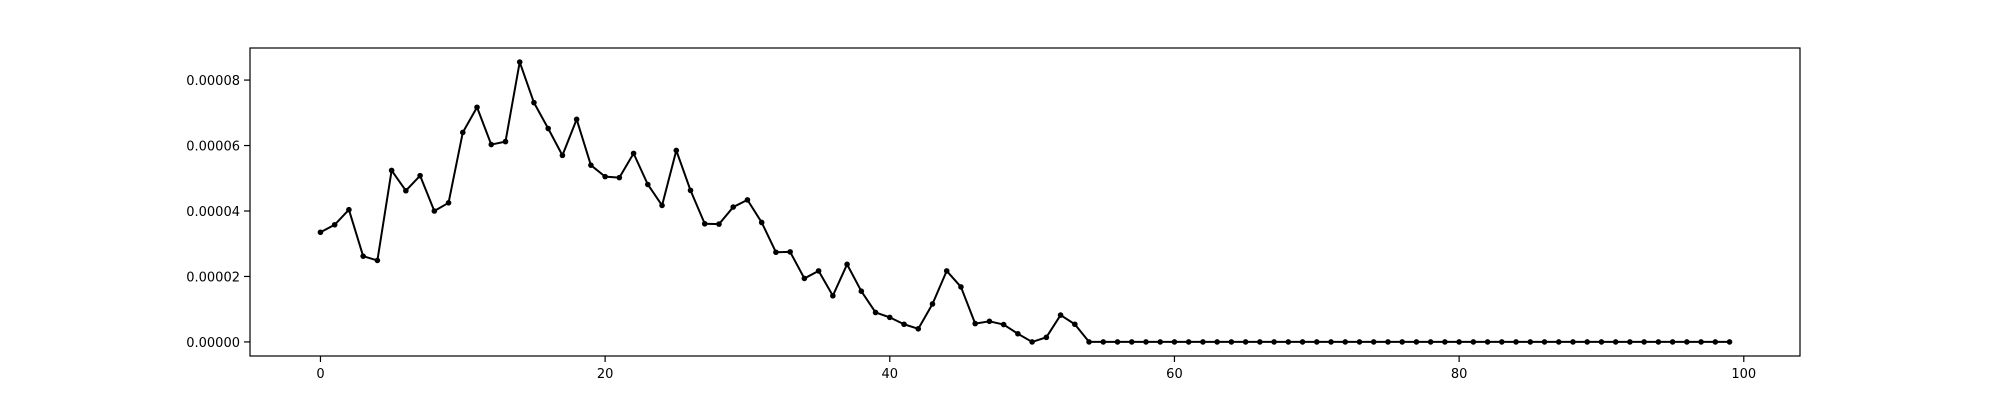 This screenshot has width=2000, height=404. Describe the element at coordinates (213, 343) in the screenshot. I see `y-tick-label: 0.00000` at that location.